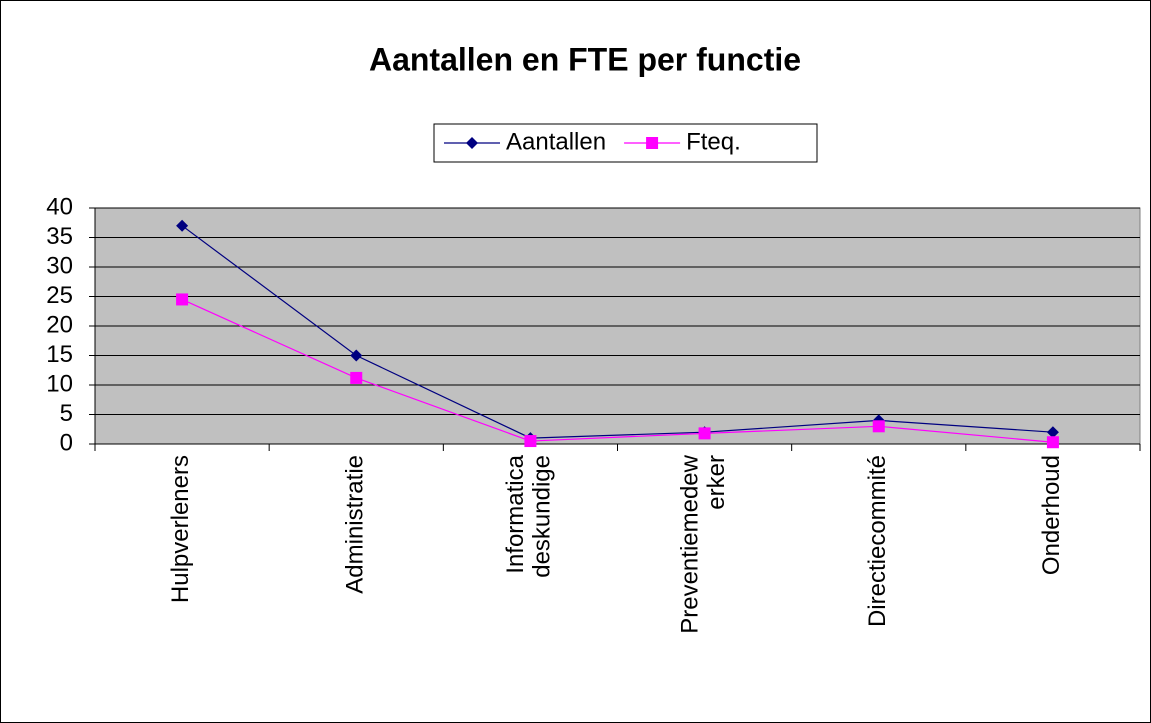  What do you see at coordinates (59, 354) in the screenshot?
I see `y-tick-label: 15` at bounding box center [59, 354].